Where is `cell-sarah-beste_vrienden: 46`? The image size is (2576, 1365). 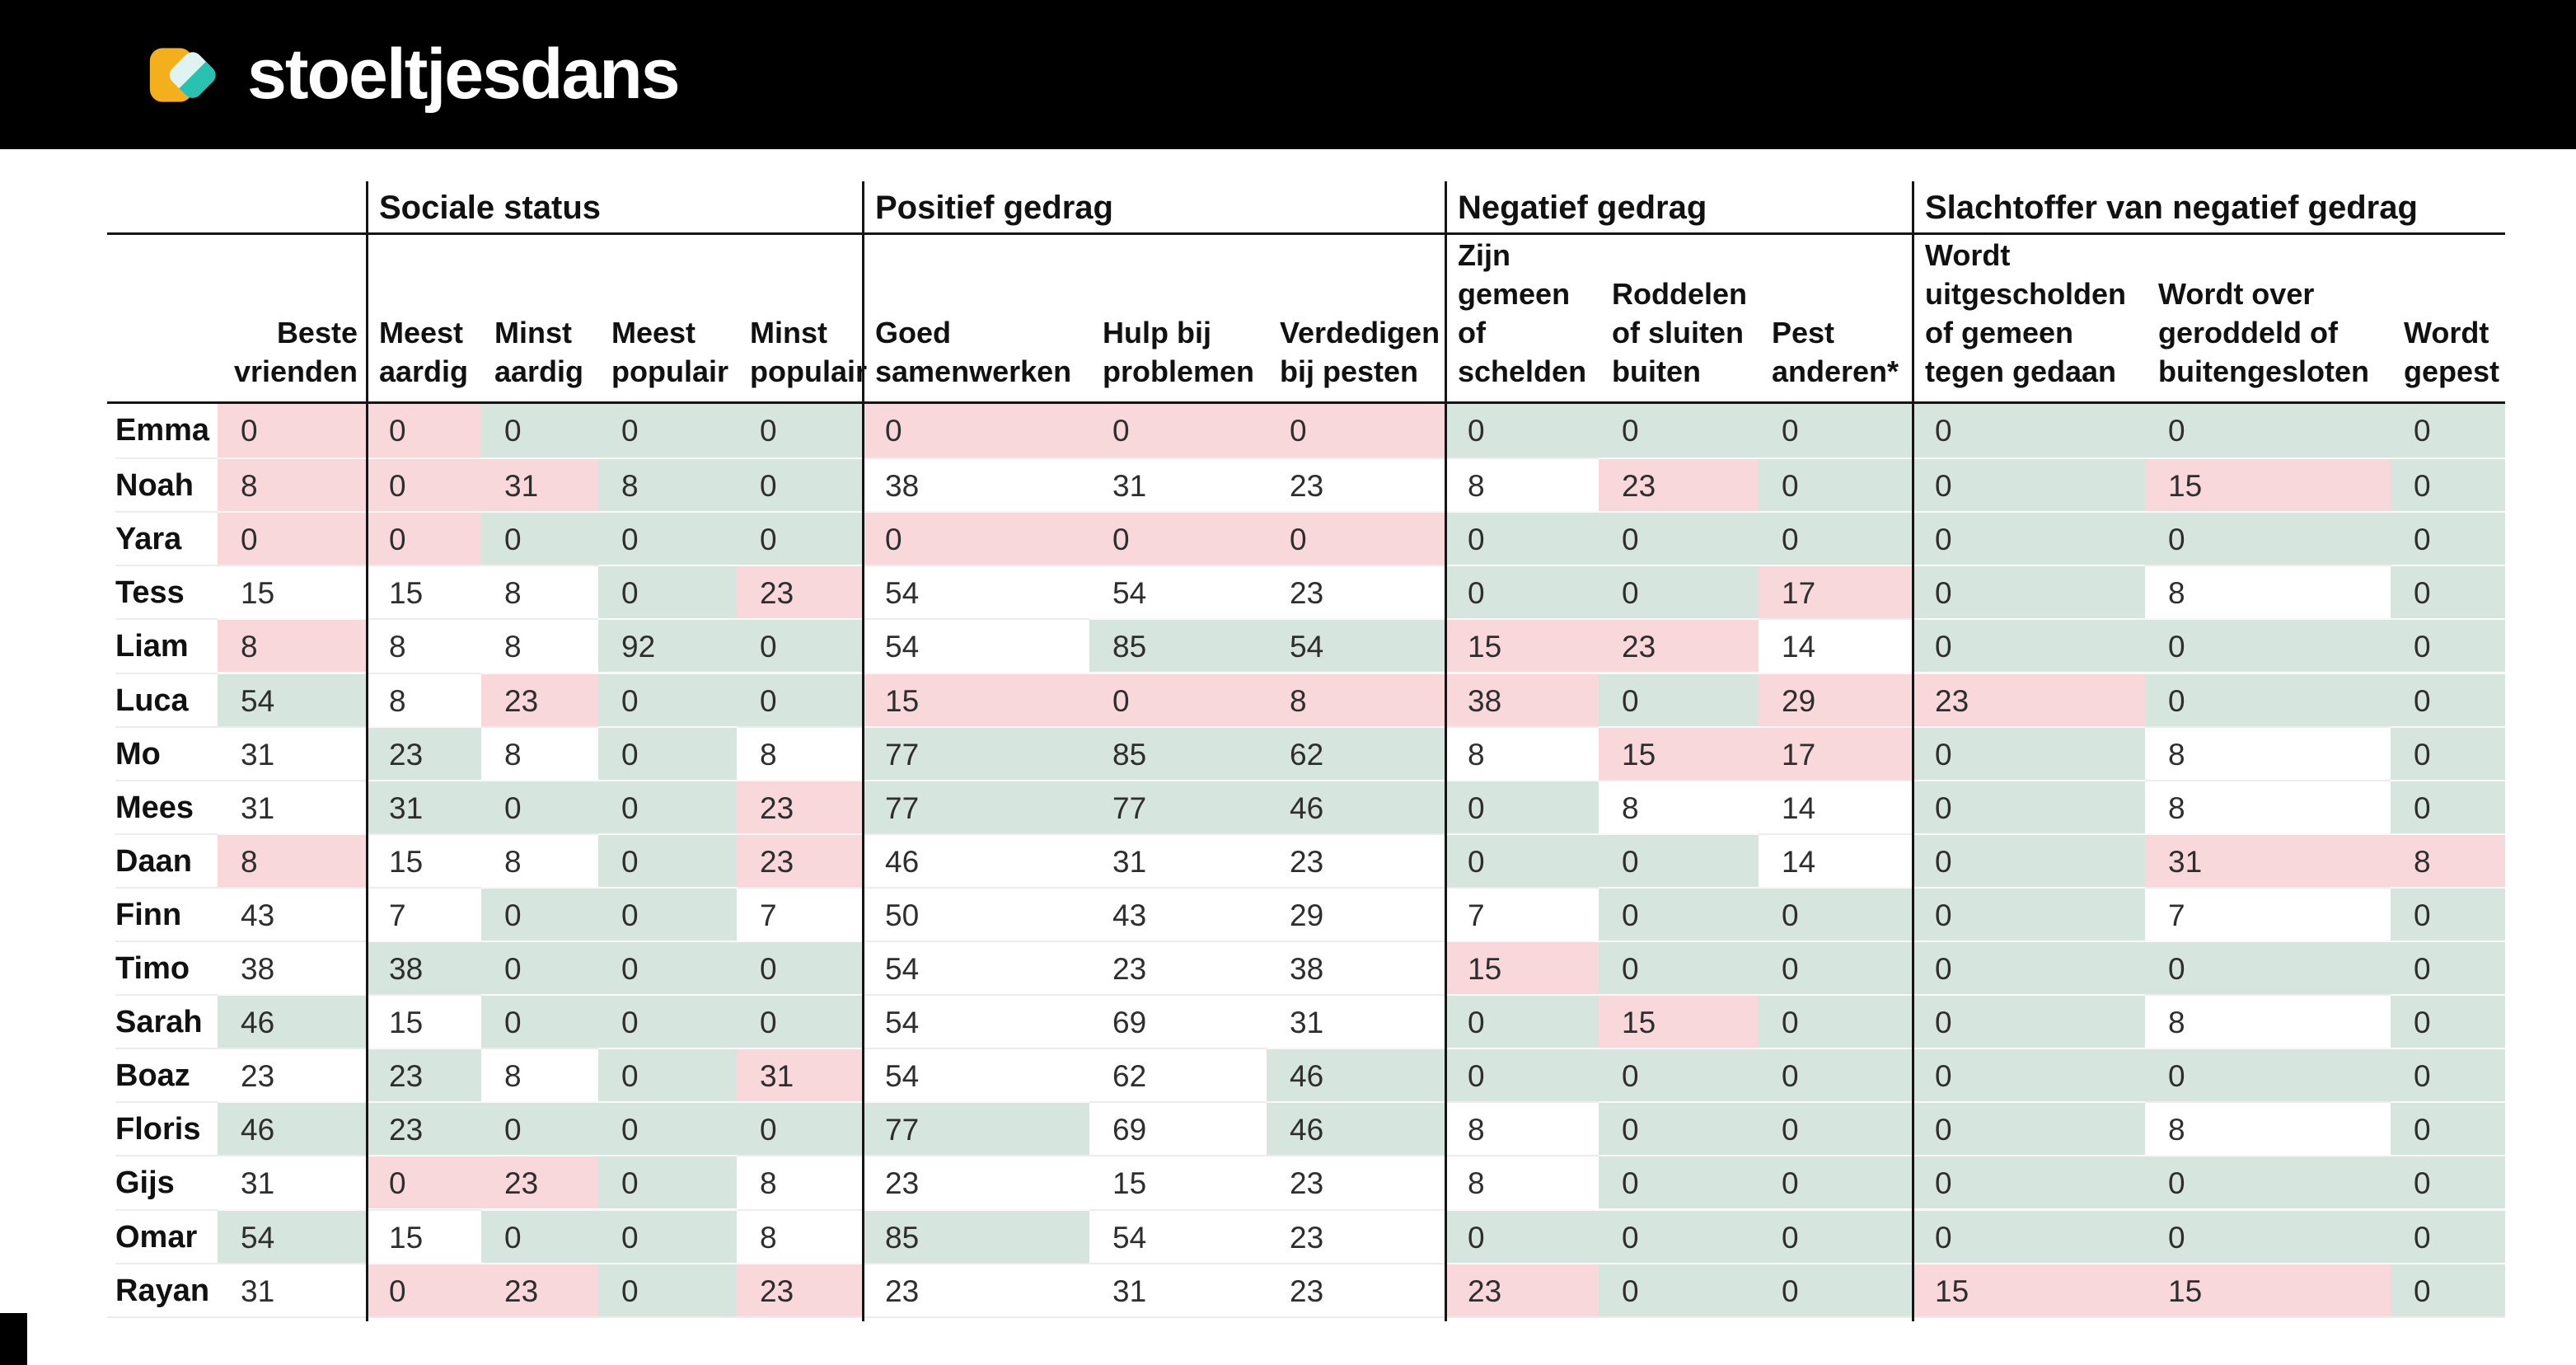
cell-sarah-beste_vrienden: 46 is located at coordinates (292, 1021).